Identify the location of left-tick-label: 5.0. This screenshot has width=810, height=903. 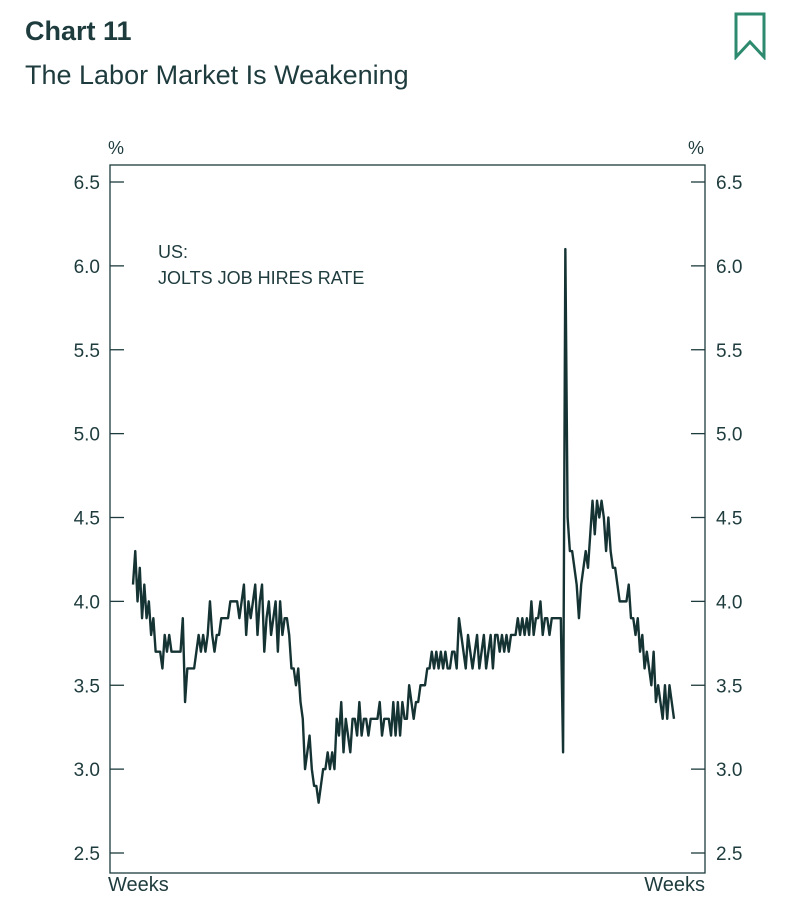
(87, 435).